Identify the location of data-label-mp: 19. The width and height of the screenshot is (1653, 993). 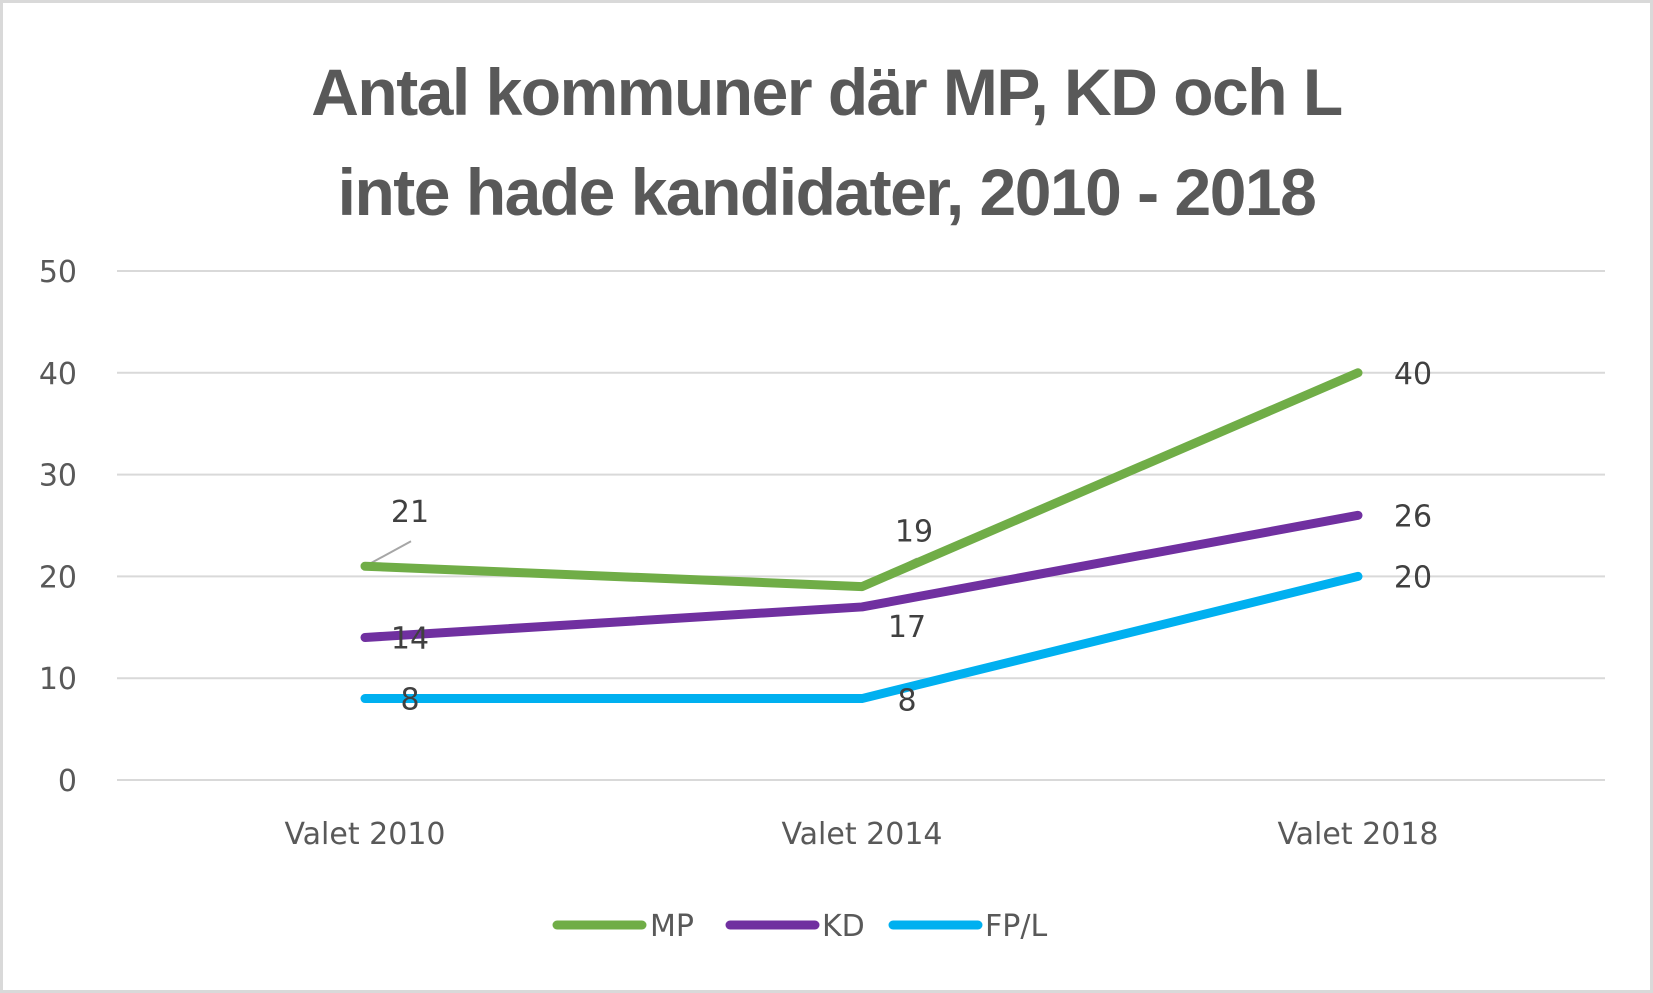
(914, 532).